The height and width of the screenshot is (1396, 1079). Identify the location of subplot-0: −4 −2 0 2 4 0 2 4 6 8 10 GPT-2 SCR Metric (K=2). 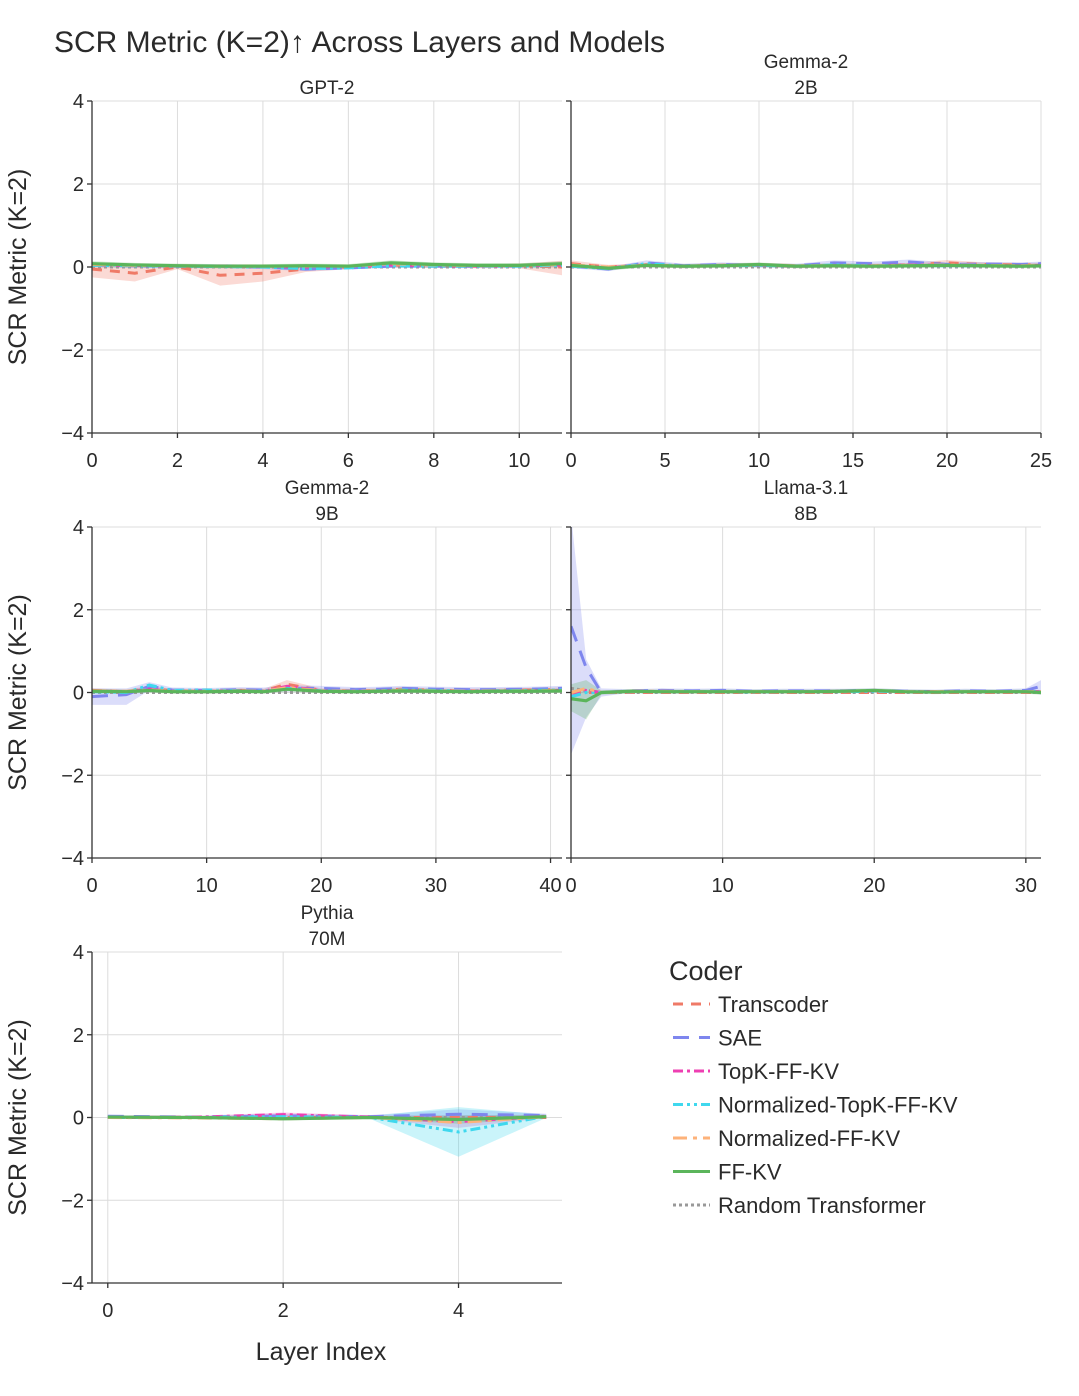
(283, 275).